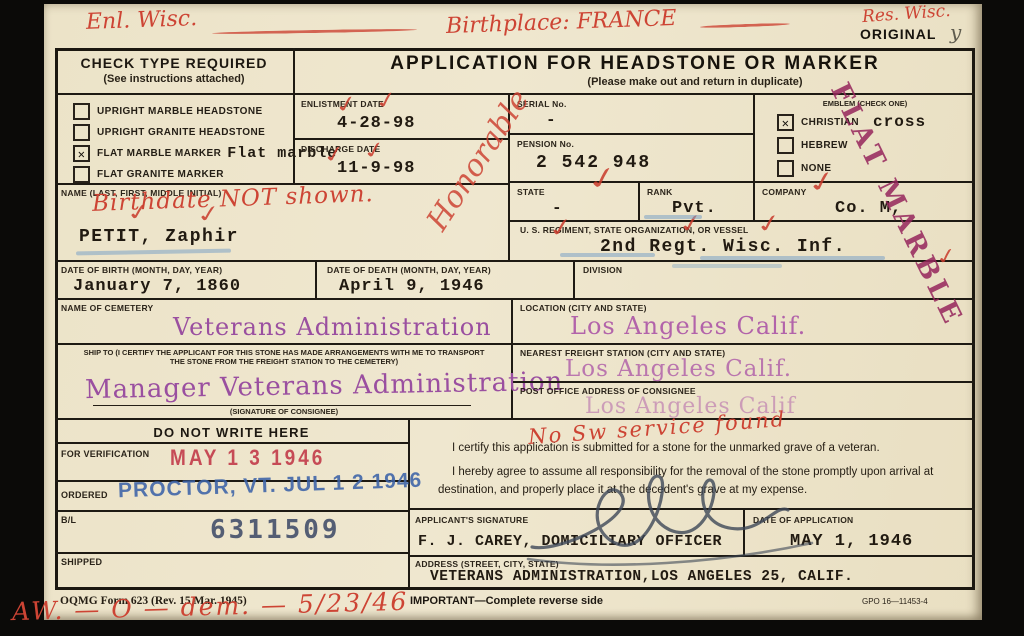 Image resolution: width=1024 pixels, height=636 pixels. What do you see at coordinates (282, 405) in the screenshot?
I see `signature-rule` at bounding box center [282, 405].